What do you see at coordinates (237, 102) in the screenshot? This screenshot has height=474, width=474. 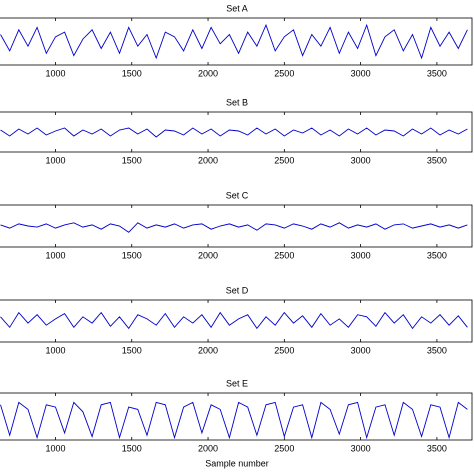 I see `panel-title: Set B` at bounding box center [237, 102].